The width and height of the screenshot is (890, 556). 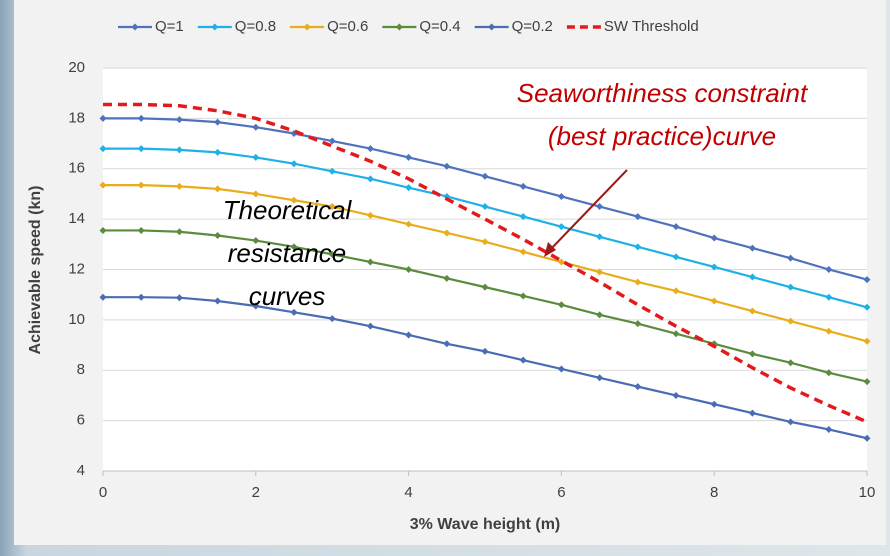 I want to click on annotation: resistance, so click(x=287, y=253).